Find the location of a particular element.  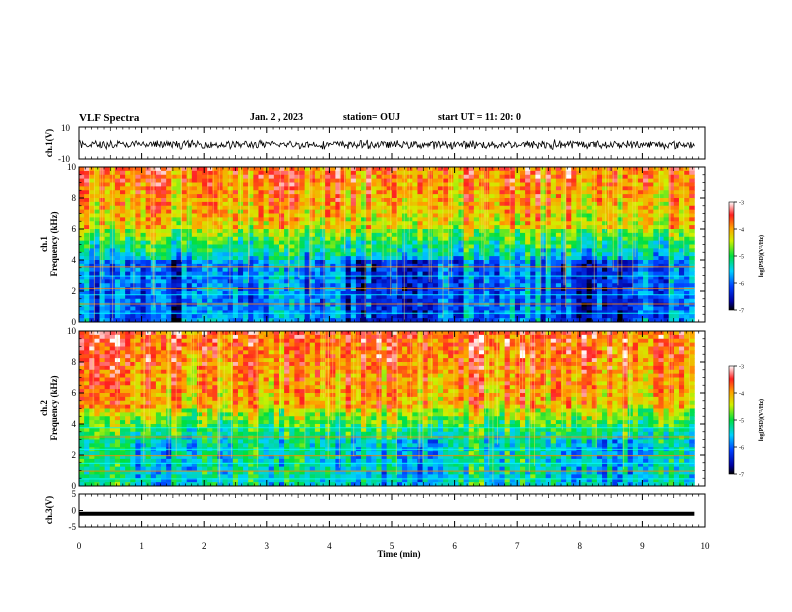

spectrogram-burst is located at coordinates (485, 204).